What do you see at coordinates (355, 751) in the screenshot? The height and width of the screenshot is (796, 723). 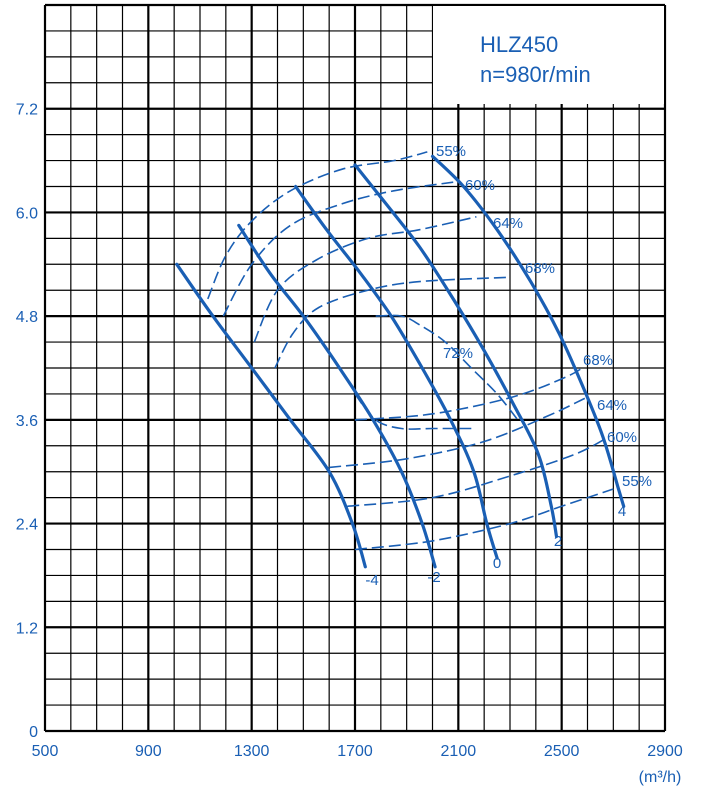 I see `x-tick-label: 1700` at bounding box center [355, 751].